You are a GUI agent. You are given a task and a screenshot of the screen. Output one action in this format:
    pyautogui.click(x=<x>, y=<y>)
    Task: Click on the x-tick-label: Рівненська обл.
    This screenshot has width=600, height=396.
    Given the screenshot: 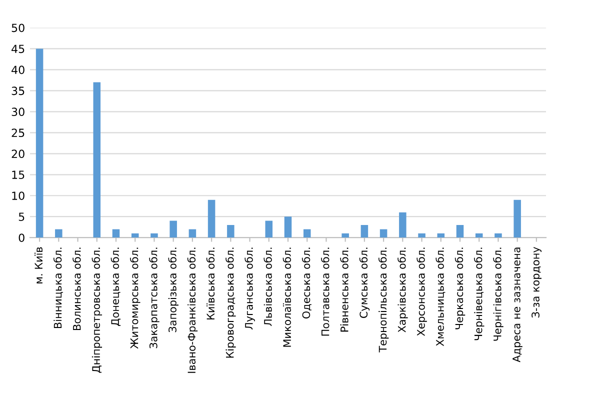 What is the action you would take?
    pyautogui.click(x=344, y=290)
    